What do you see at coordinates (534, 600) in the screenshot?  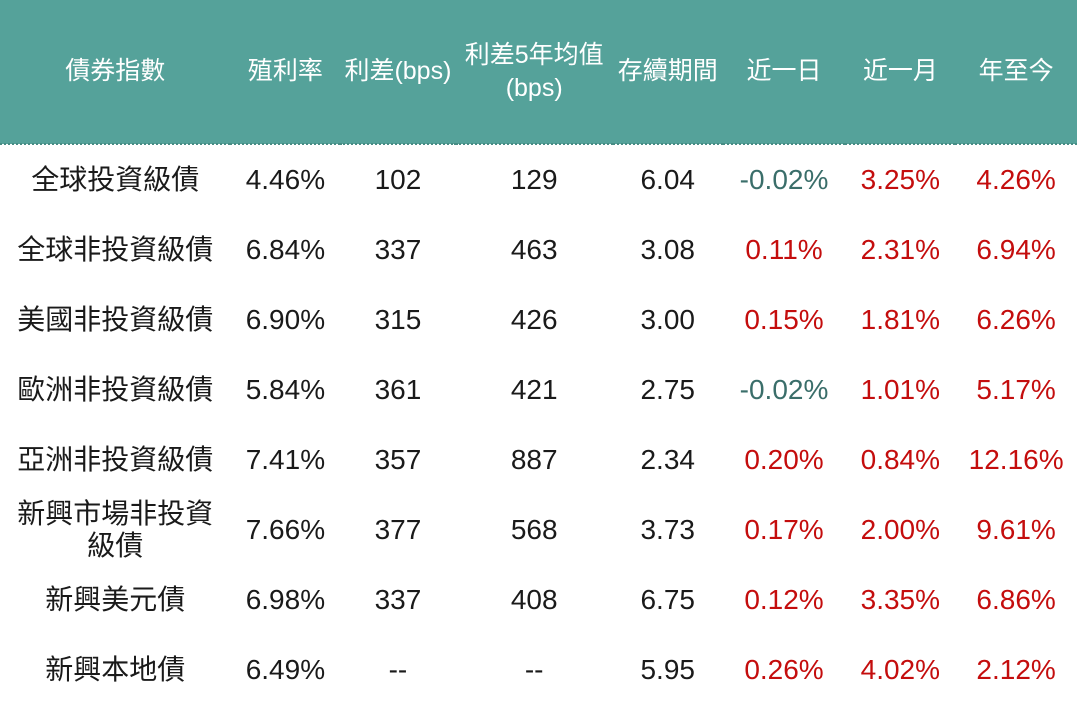 I see `cell-spread-5y-avg: 408` at bounding box center [534, 600].